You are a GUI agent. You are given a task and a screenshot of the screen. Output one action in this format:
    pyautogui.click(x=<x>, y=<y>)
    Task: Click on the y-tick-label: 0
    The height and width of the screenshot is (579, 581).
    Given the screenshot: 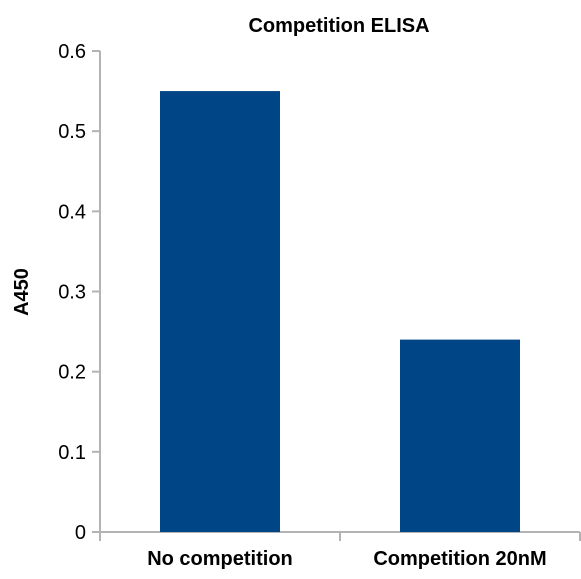 What is the action you would take?
    pyautogui.click(x=80, y=533)
    